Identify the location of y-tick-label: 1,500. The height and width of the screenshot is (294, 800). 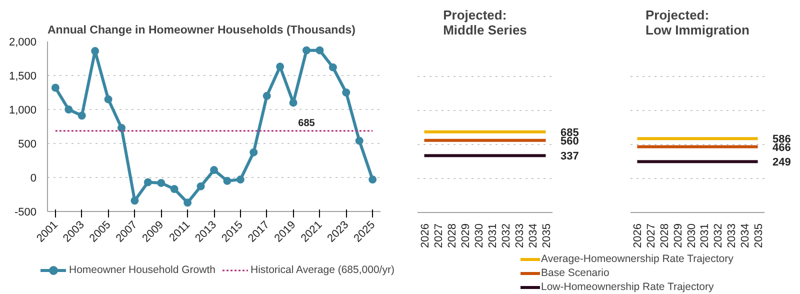
(22, 76).